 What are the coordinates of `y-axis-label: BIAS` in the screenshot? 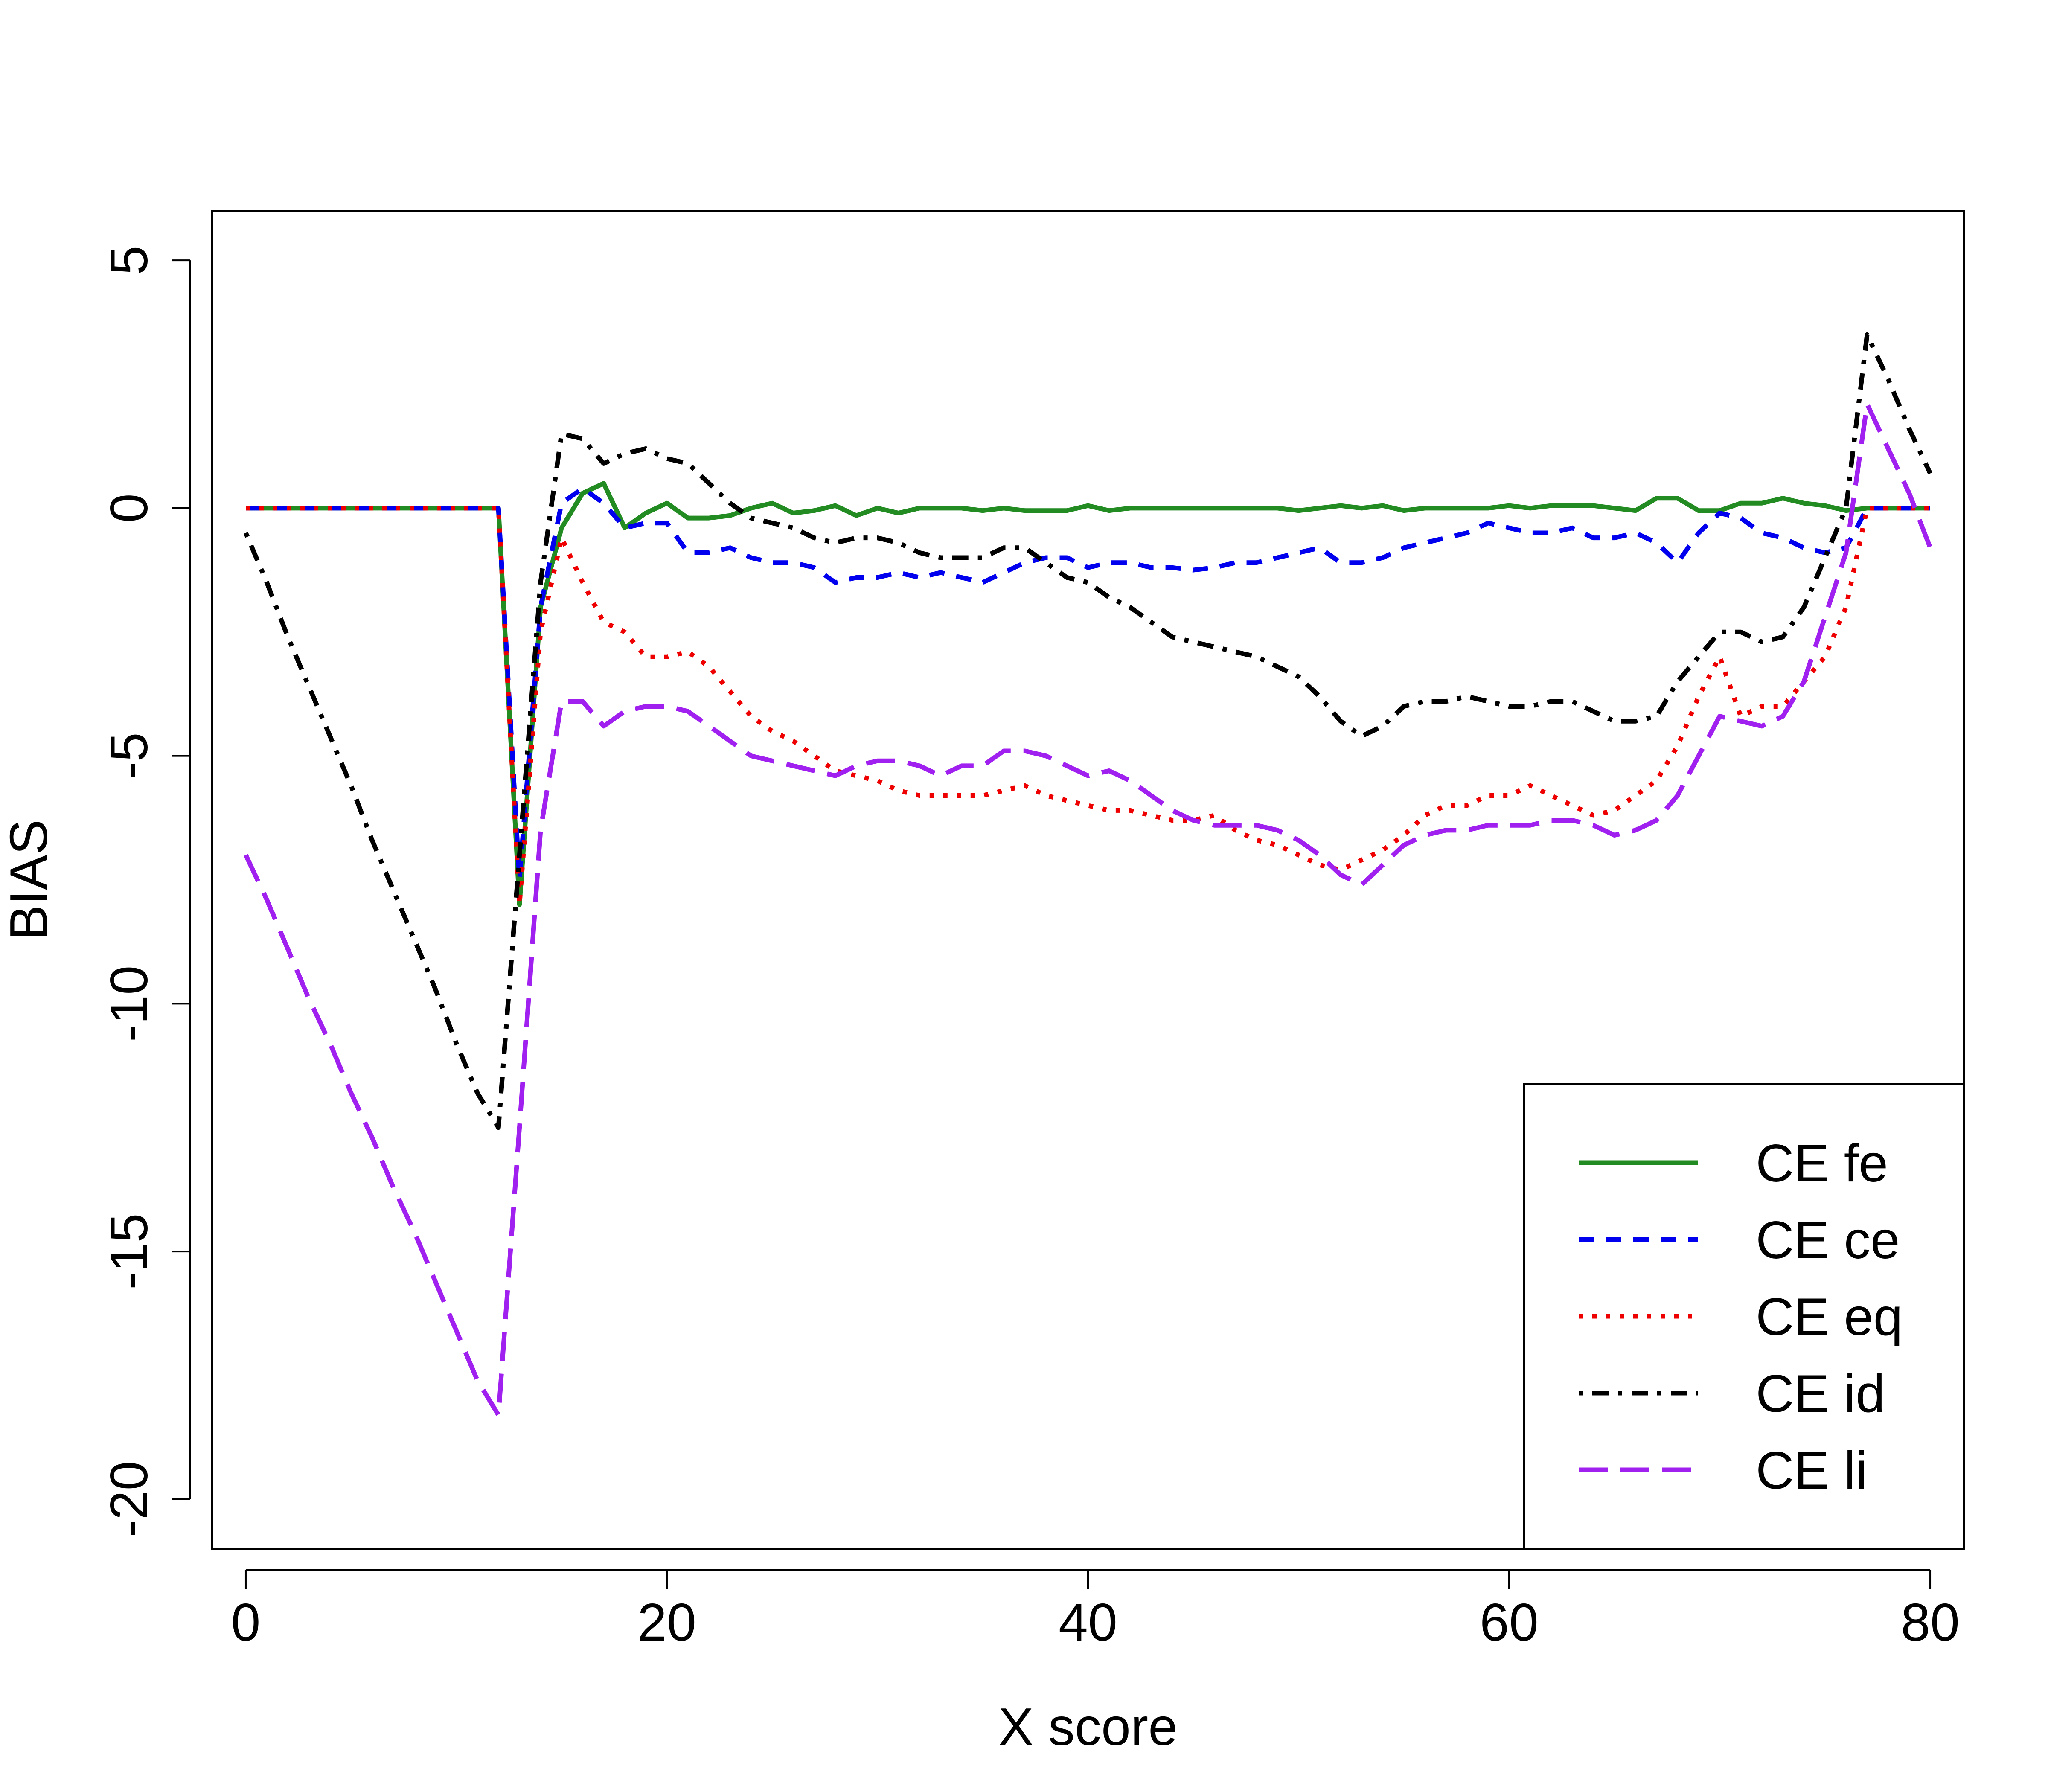 It's located at (29, 880).